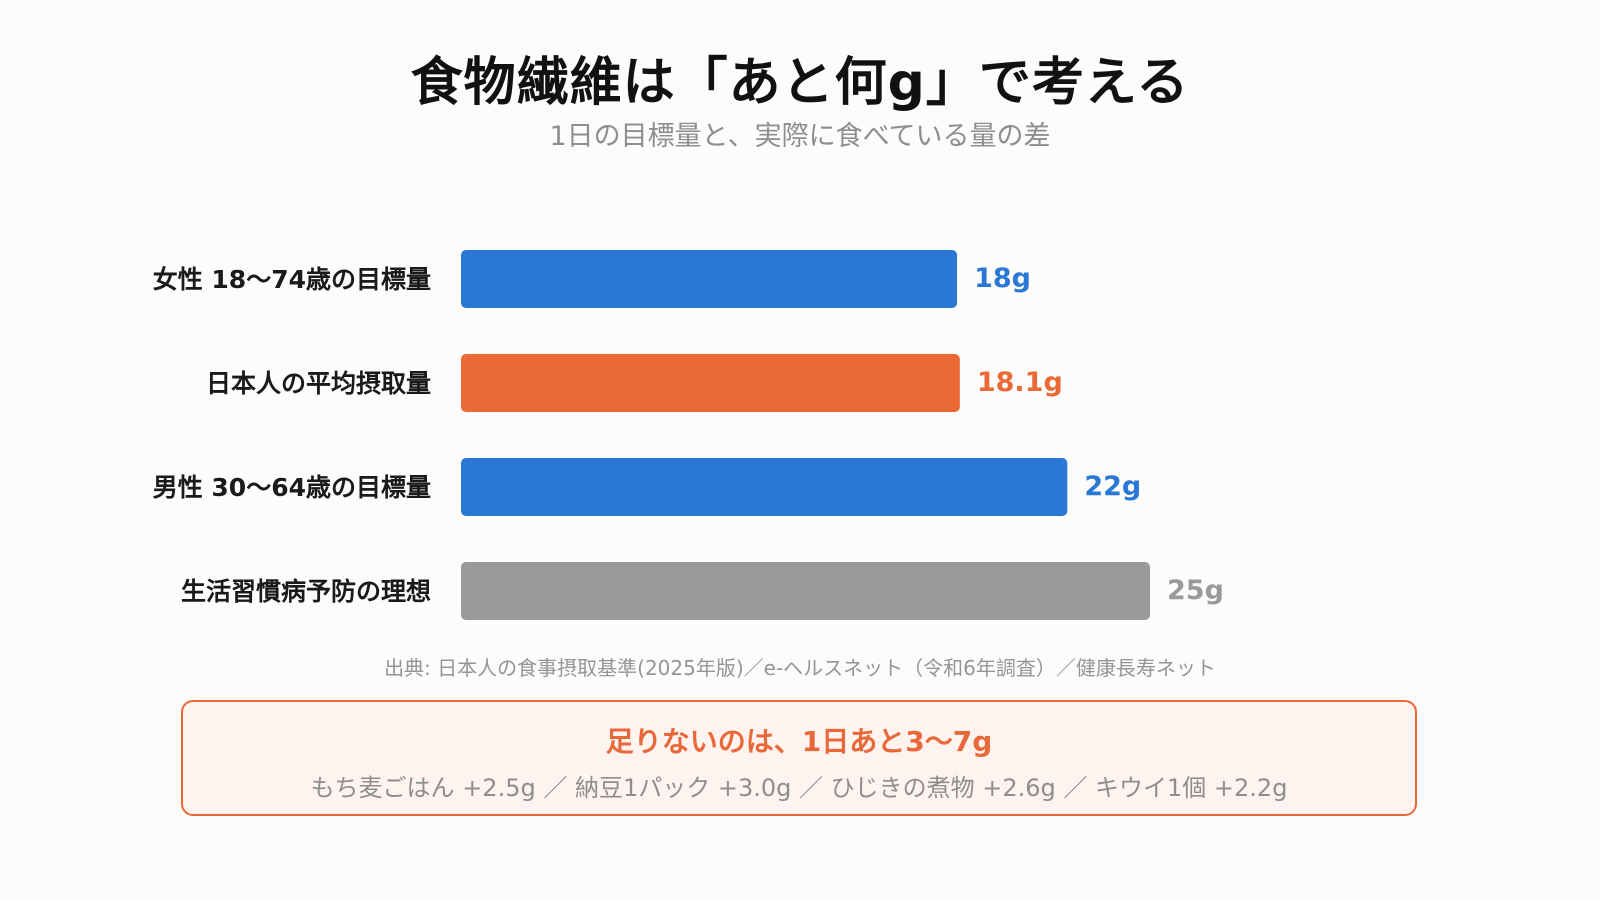 Image resolution: width=1600 pixels, height=900 pixels. Describe the element at coordinates (1002, 278) in the screenshot. I see `value-label: 18g` at that location.